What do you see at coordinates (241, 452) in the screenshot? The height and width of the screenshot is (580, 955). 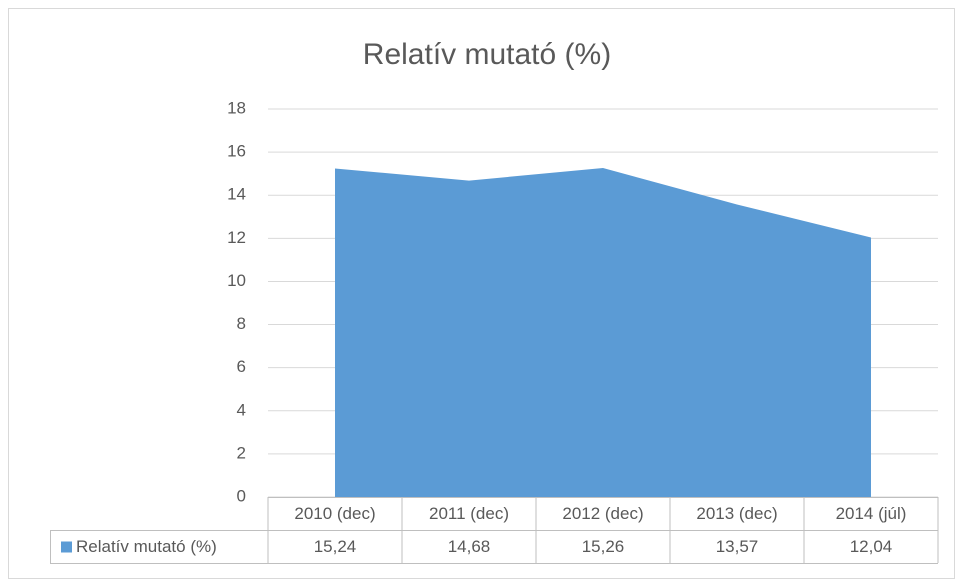 I see `y-tick-label: 2` at bounding box center [241, 452].